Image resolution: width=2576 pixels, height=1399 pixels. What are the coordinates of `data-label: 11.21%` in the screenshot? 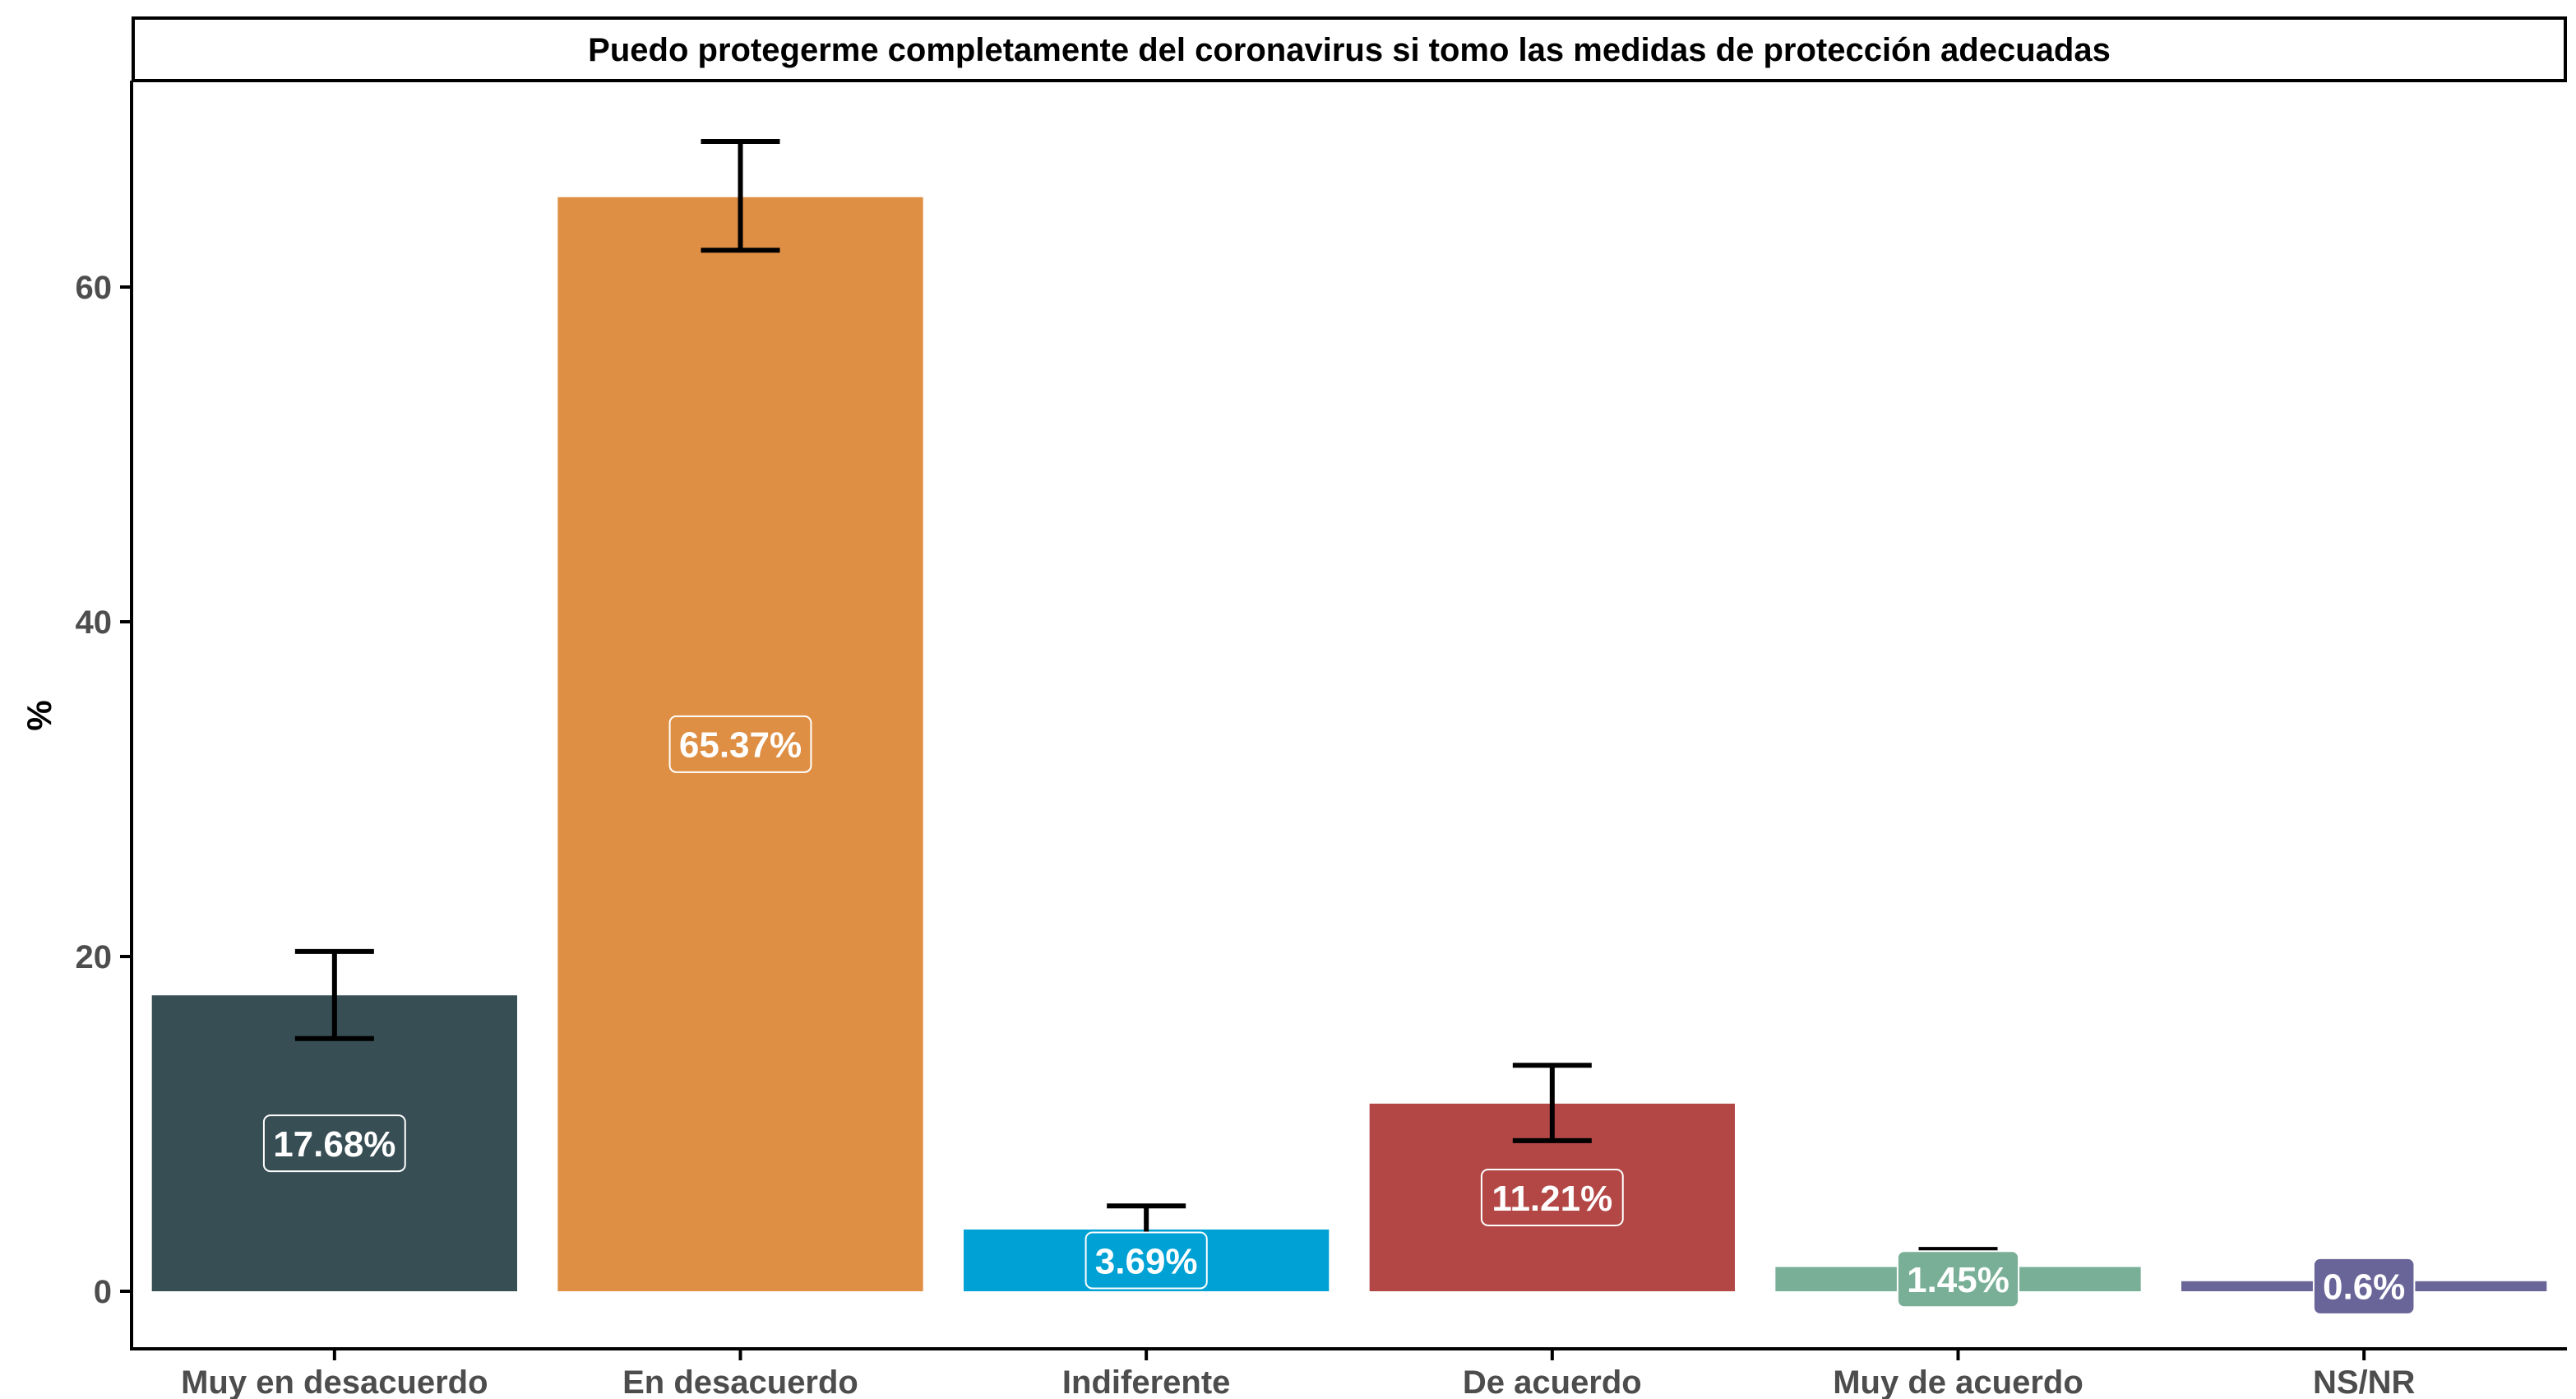 It's located at (1552, 1197).